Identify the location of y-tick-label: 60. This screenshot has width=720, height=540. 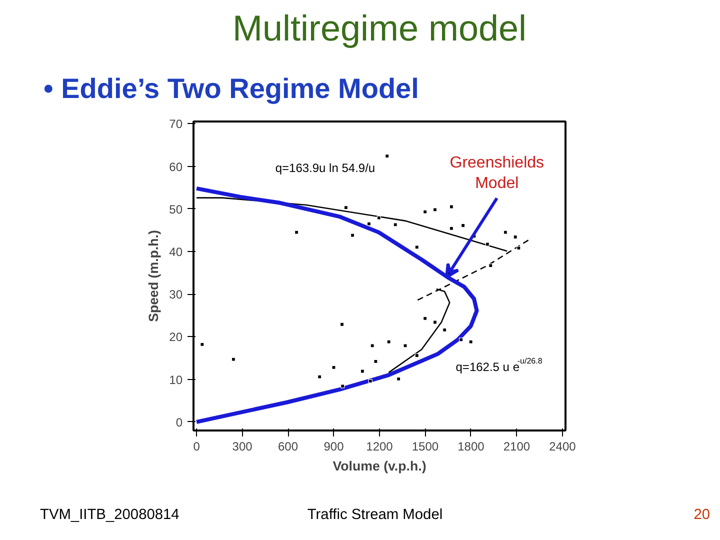
(176, 167).